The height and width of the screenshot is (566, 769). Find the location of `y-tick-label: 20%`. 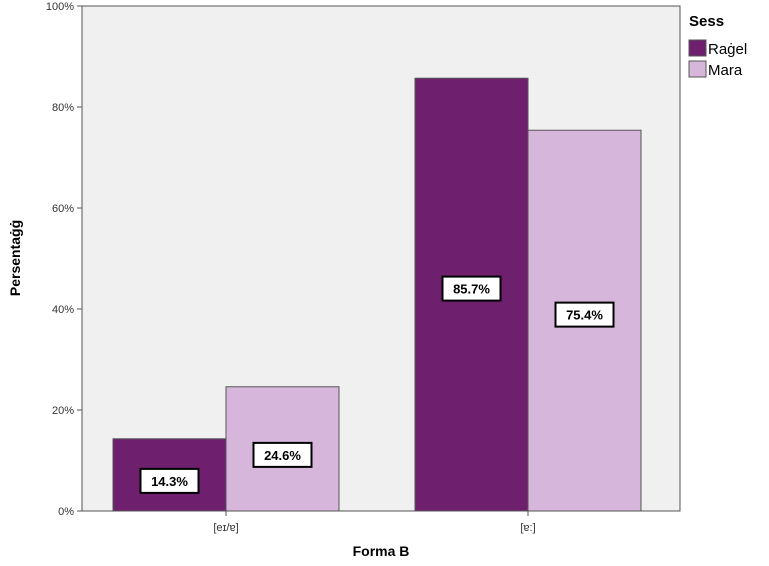

y-tick-label: 20% is located at coordinates (63, 411).